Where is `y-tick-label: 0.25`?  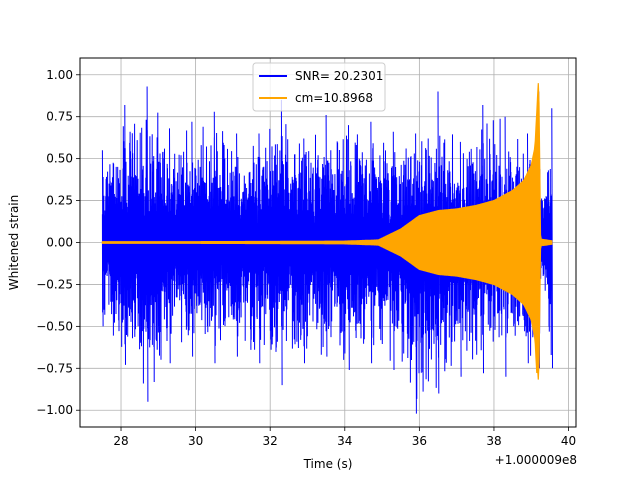 y-tick-label: 0.25 is located at coordinates (59, 201).